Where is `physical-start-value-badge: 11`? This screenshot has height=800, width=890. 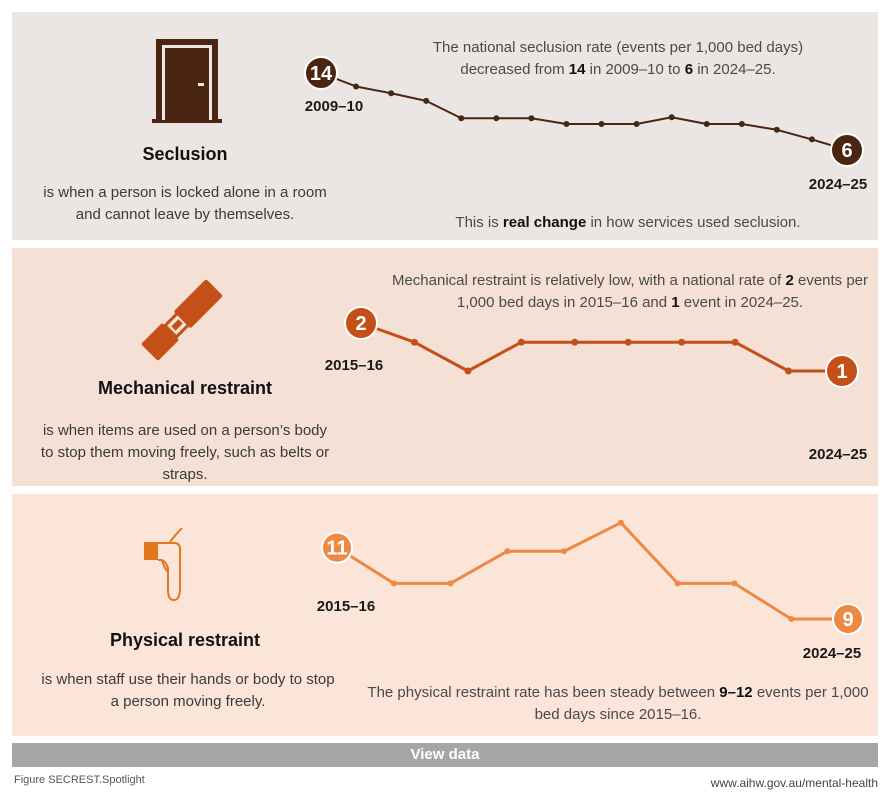 physical-start-value-badge: 11 is located at coordinates (337, 547).